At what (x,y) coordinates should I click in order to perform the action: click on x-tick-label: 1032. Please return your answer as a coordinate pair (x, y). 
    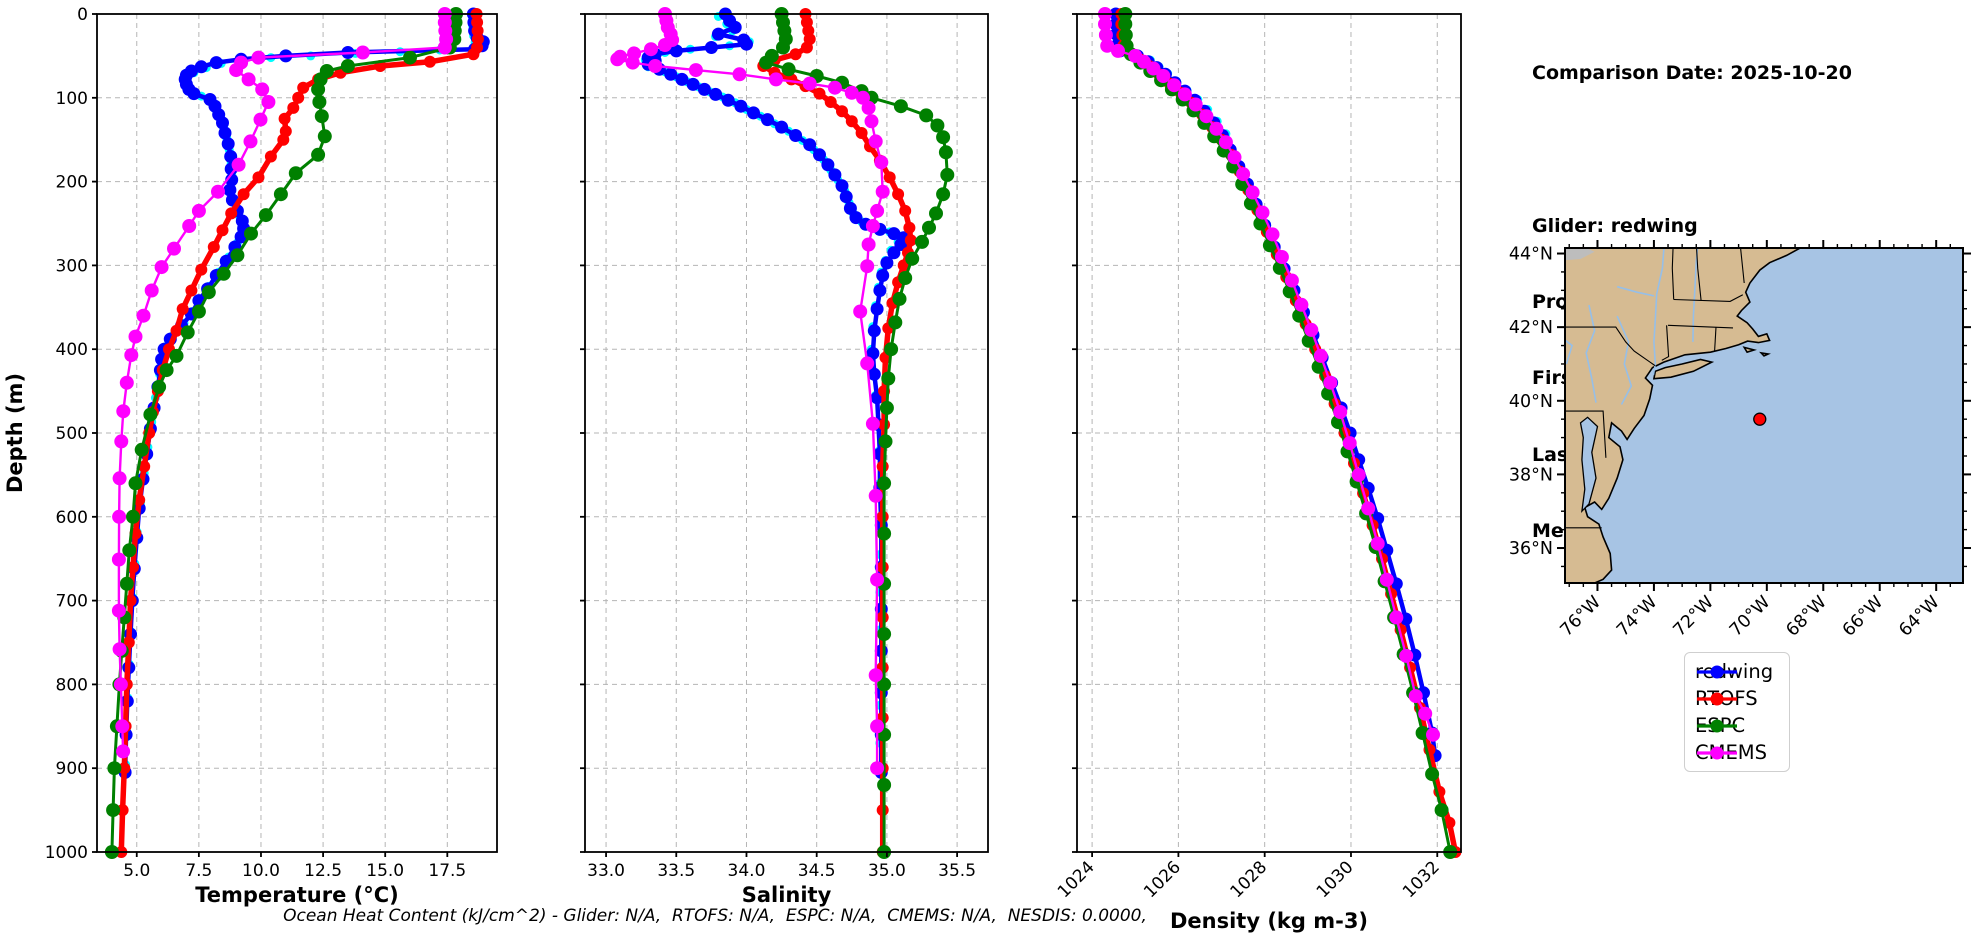
    Looking at the image, I should click on (1421, 879).